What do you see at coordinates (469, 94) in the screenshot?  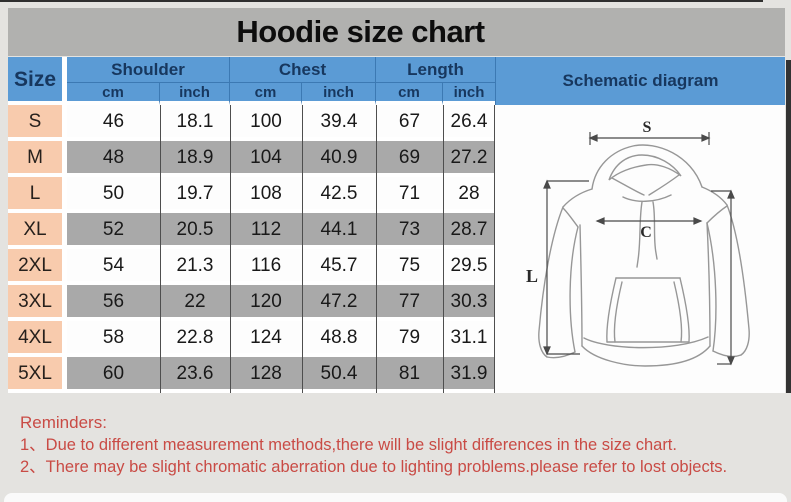 I see `unit-header-length-inch: inch` at bounding box center [469, 94].